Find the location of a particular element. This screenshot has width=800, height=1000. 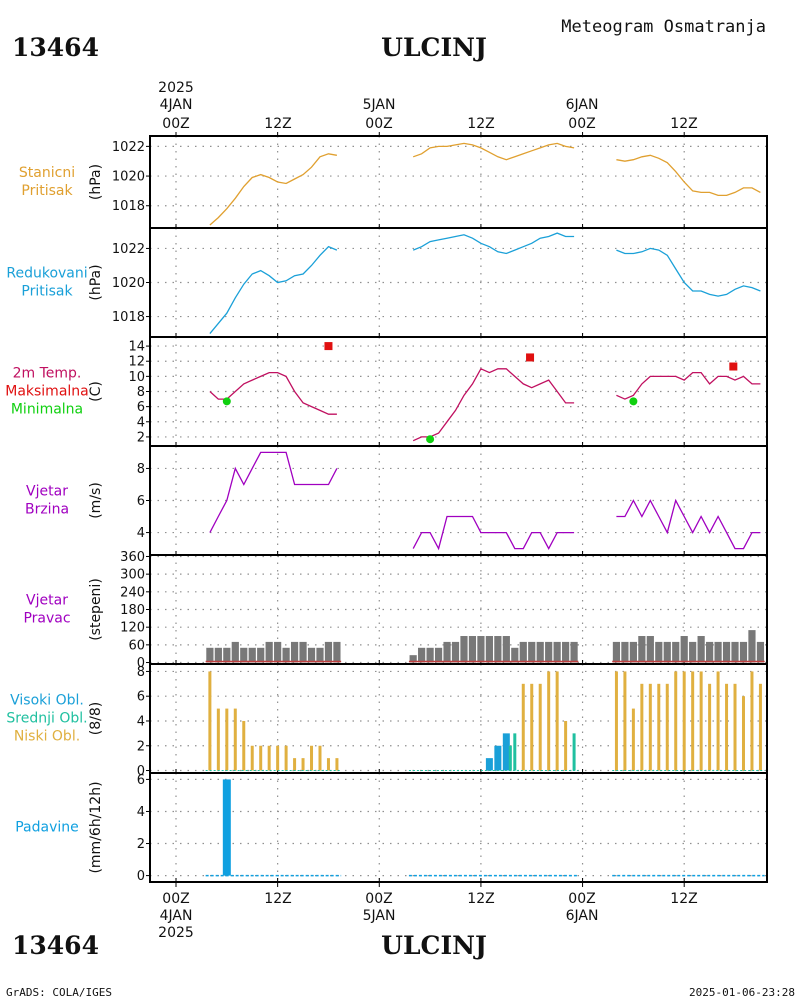

panel-reduced_pressure: 1018 1020 1022 Redukovani Pritisak (hPa) is located at coordinates (387, 282).